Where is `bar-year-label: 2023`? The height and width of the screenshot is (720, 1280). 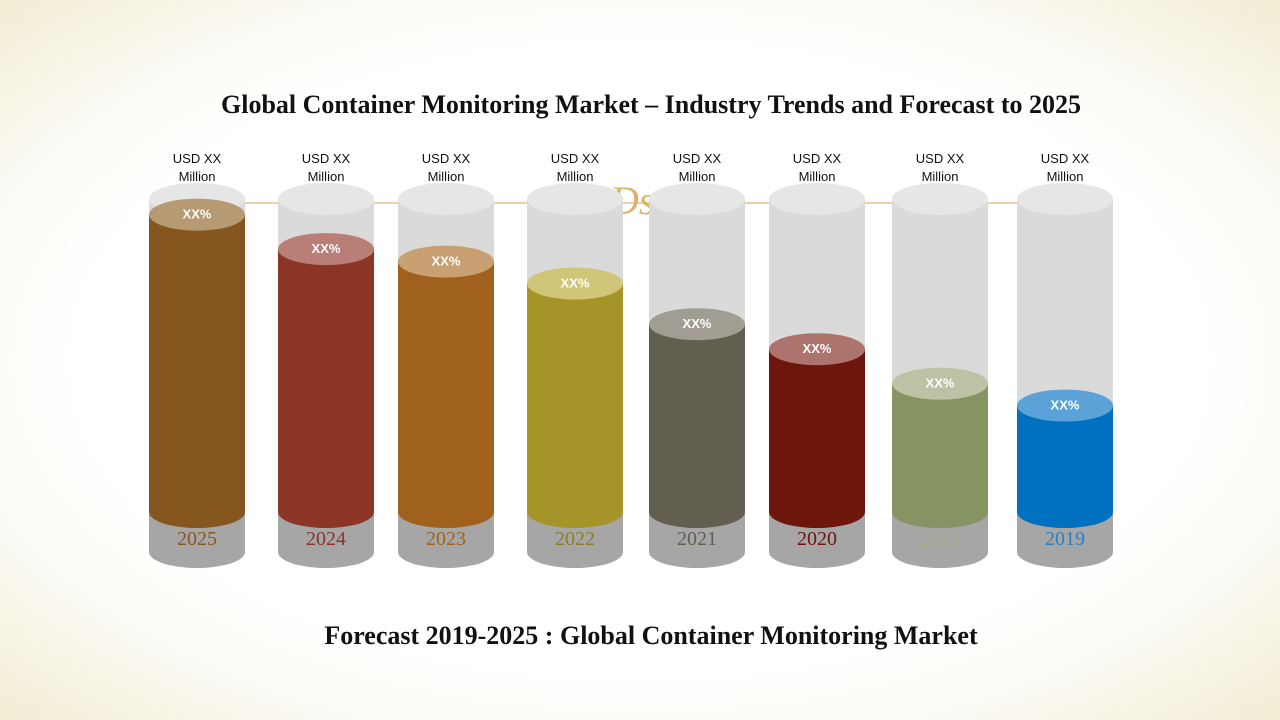 bar-year-label: 2023 is located at coordinates (446, 539).